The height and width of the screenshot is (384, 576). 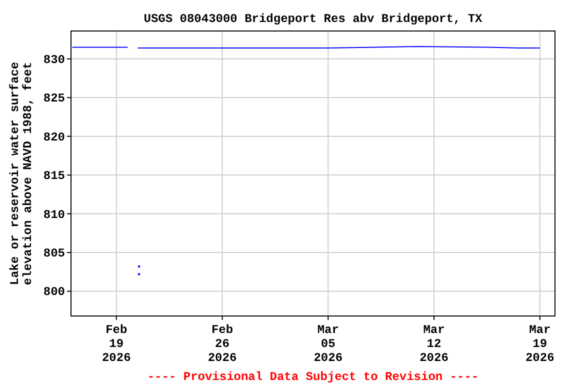 I want to click on y-tick-label: 815, so click(x=54, y=176).